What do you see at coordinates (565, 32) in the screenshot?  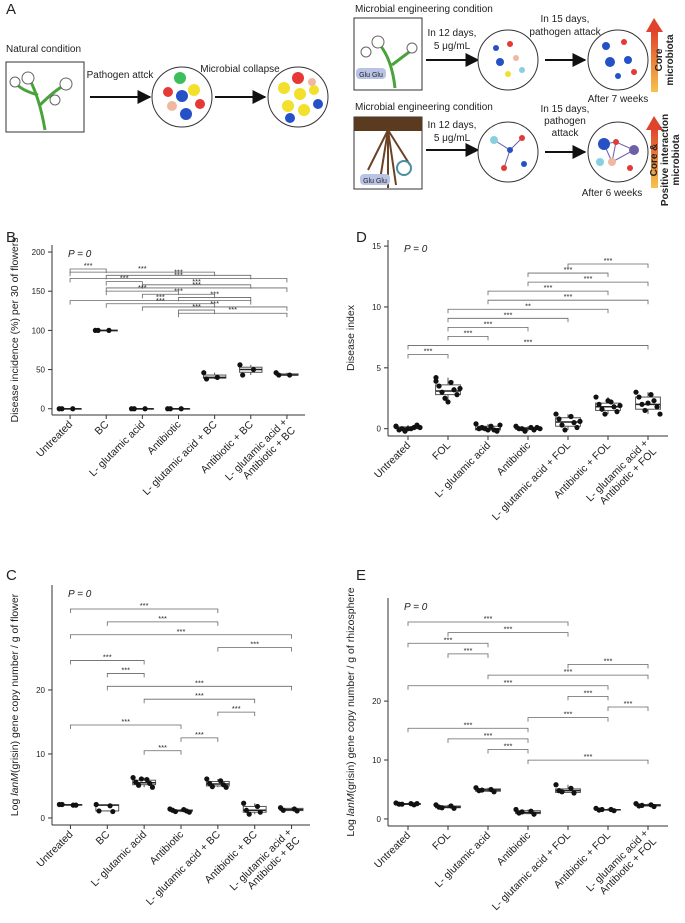 I see `label: pathogen attack` at bounding box center [565, 32].